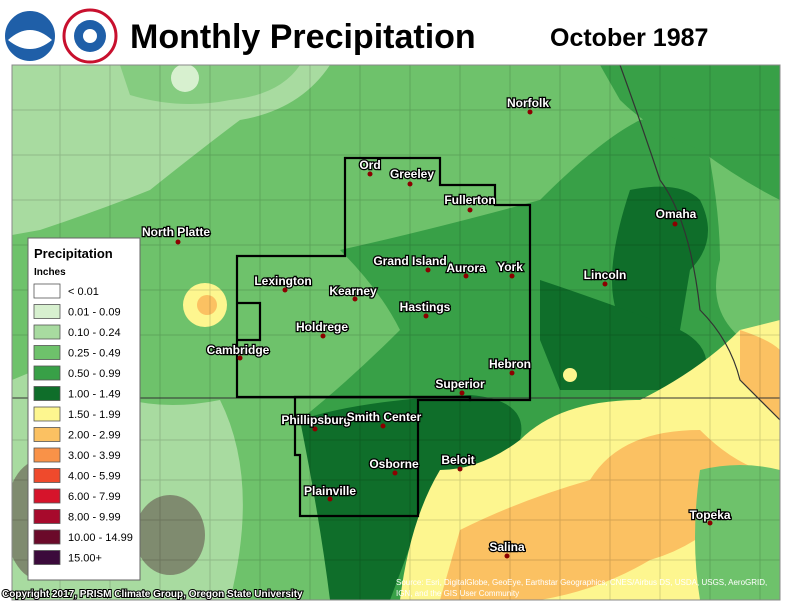 Image resolution: width=792 pixels, height=612 pixels. Describe the element at coordinates (94, 477) in the screenshot. I see `legend-label: 4.00 - 5.99` at that location.